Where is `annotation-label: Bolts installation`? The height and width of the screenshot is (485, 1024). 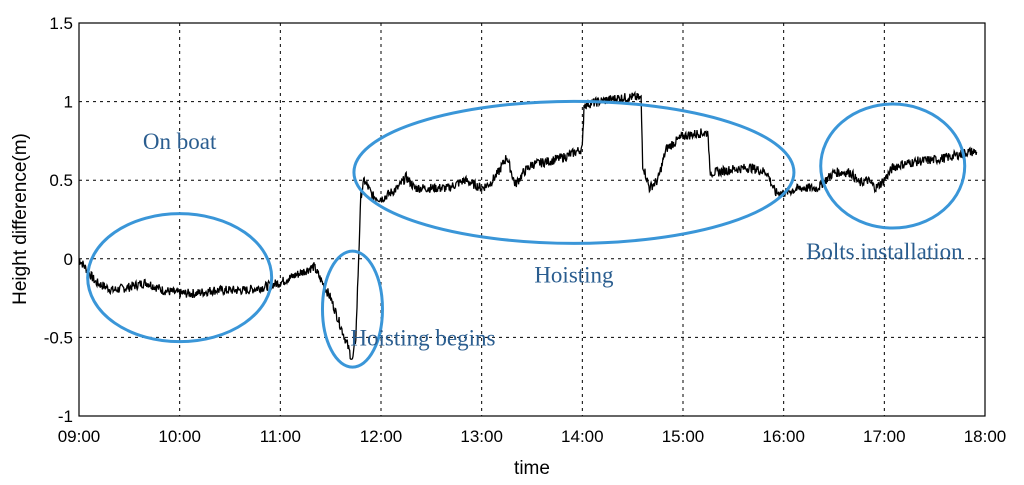
annotation-label: Bolts installation is located at coordinates (884, 251).